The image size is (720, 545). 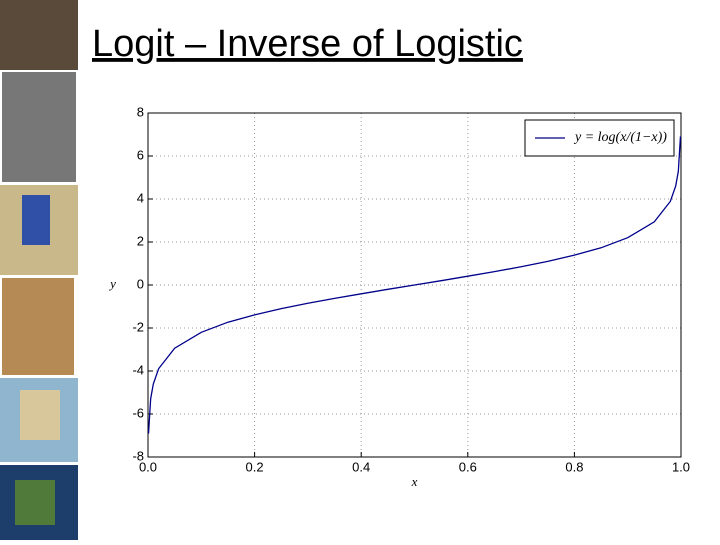 What do you see at coordinates (112, 283) in the screenshot?
I see `y-axis-label: y` at bounding box center [112, 283].